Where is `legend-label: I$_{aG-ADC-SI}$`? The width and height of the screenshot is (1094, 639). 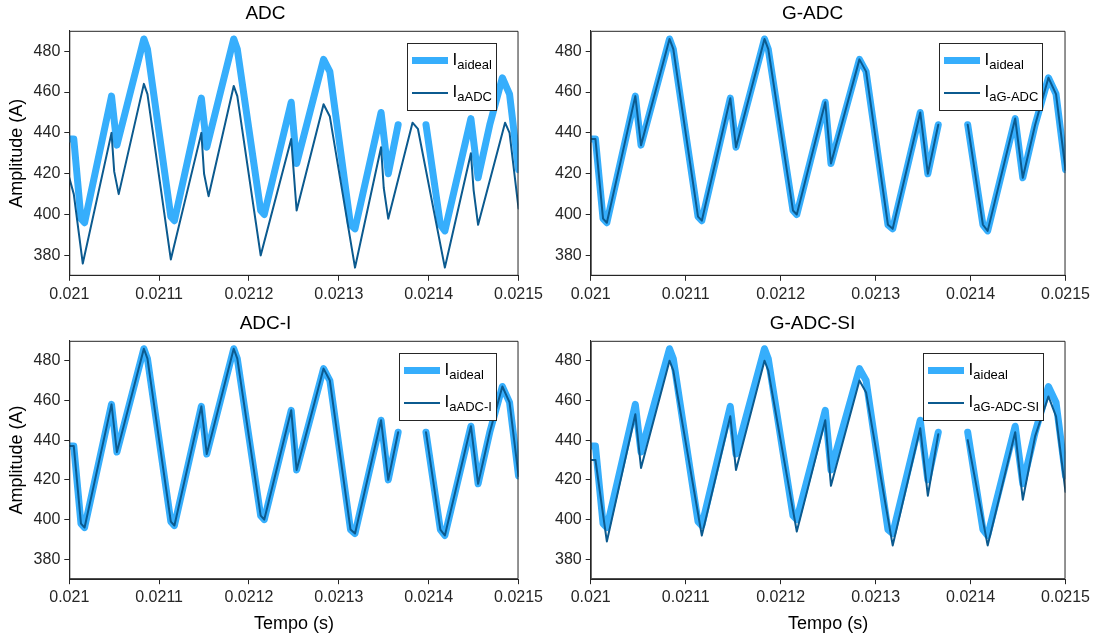 legend-label: I$_{aG-ADC-SI}$ is located at coordinates (1003, 402).